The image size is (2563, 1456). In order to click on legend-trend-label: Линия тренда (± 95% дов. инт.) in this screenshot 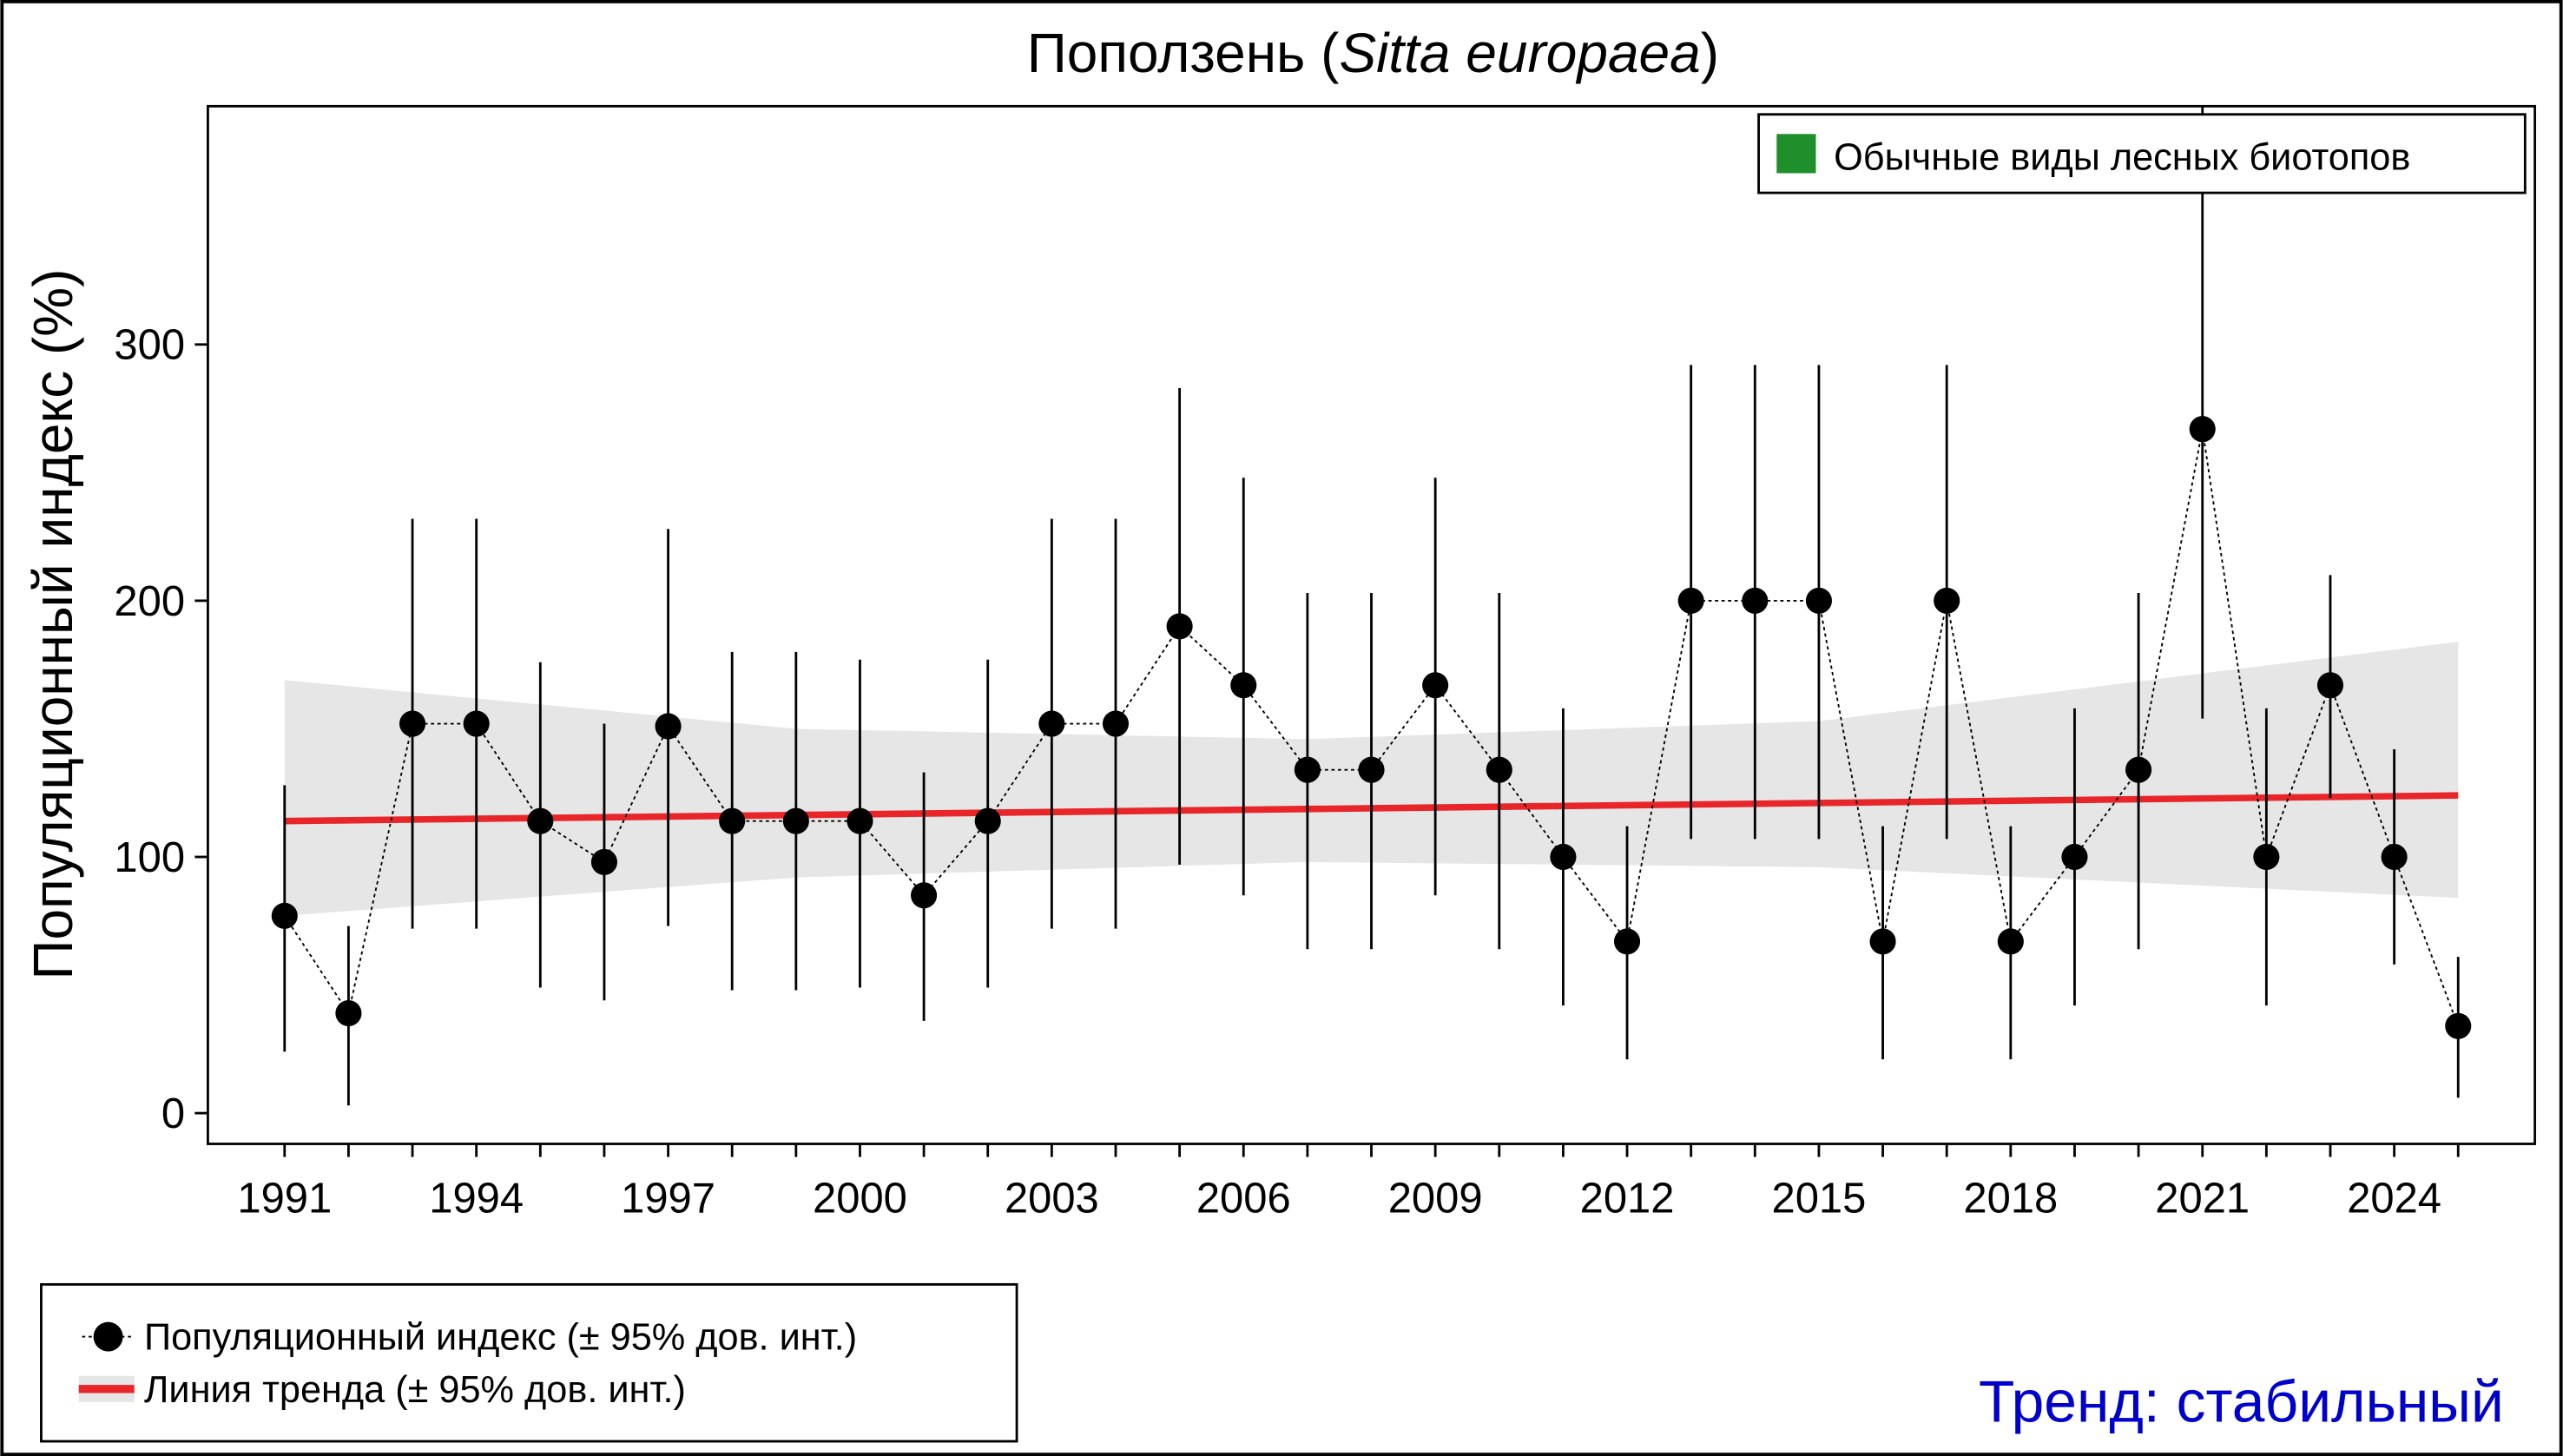, I will do `click(415, 1390)`.